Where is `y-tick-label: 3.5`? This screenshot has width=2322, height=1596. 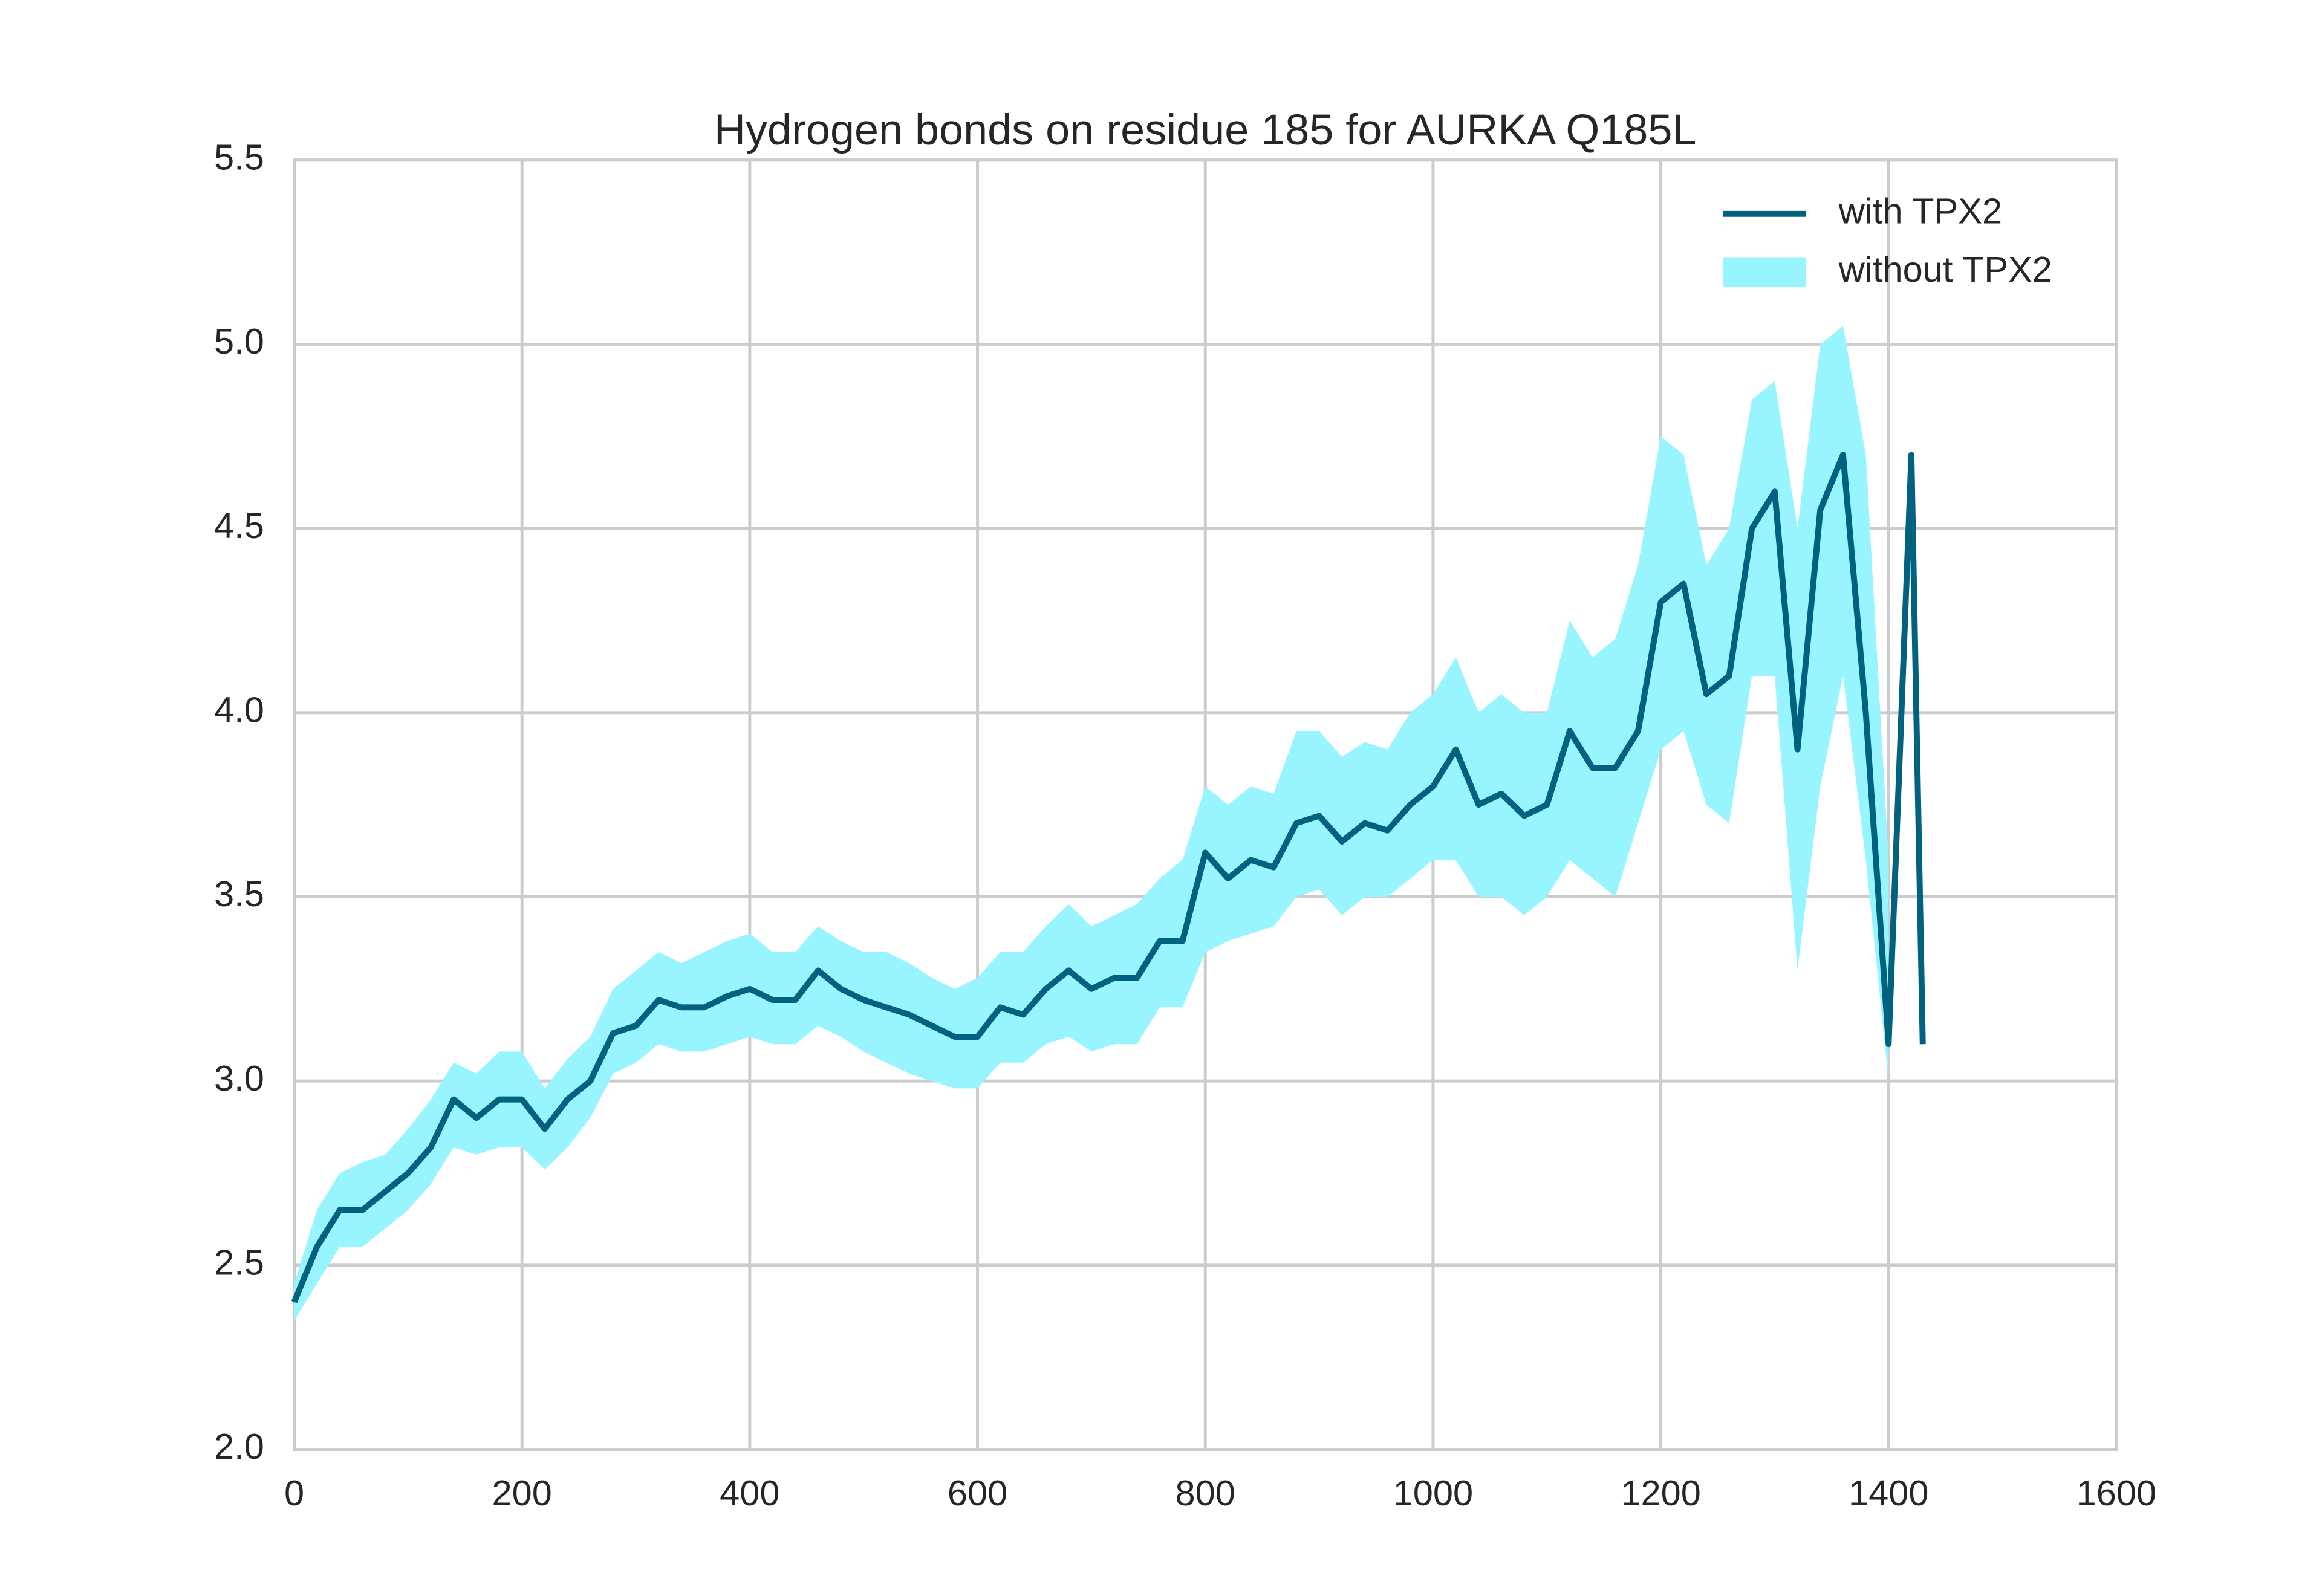
y-tick-label: 3.5 is located at coordinates (239, 894).